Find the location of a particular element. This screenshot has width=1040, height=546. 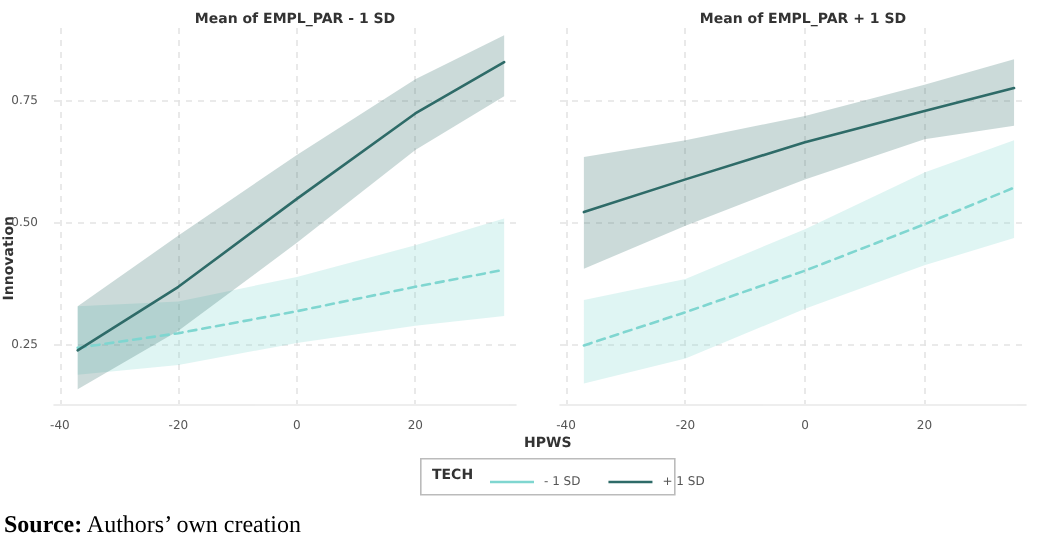

source-note: Source: Authors’ own creation is located at coordinates (153, 524).